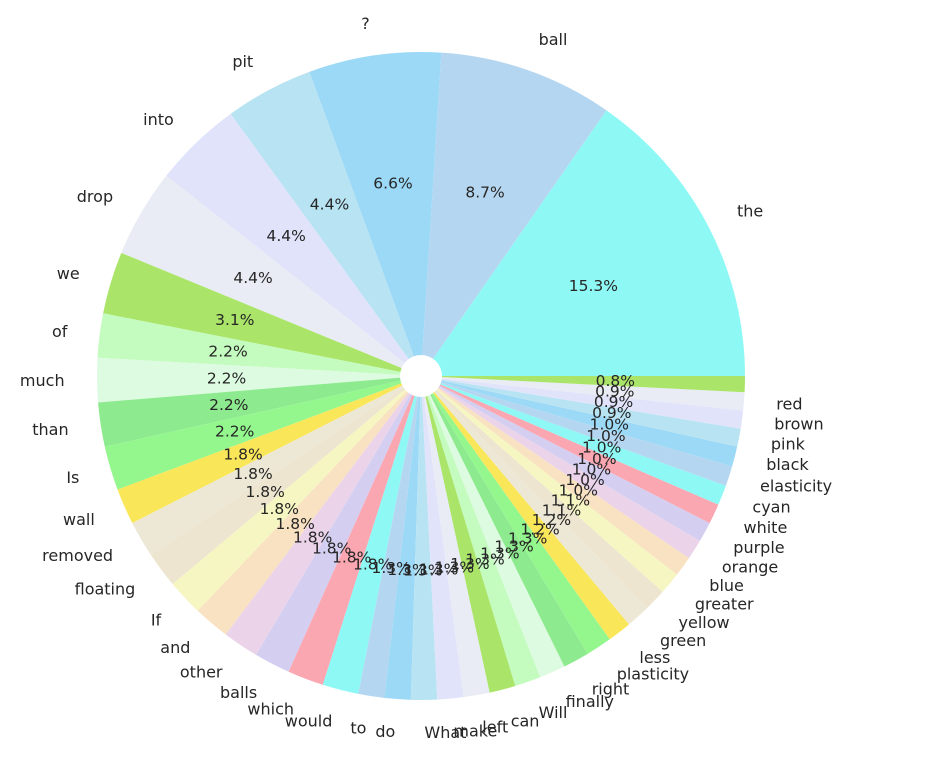  Describe the element at coordinates (77, 555) in the screenshot. I see `category-label-removed-12: removed` at that location.